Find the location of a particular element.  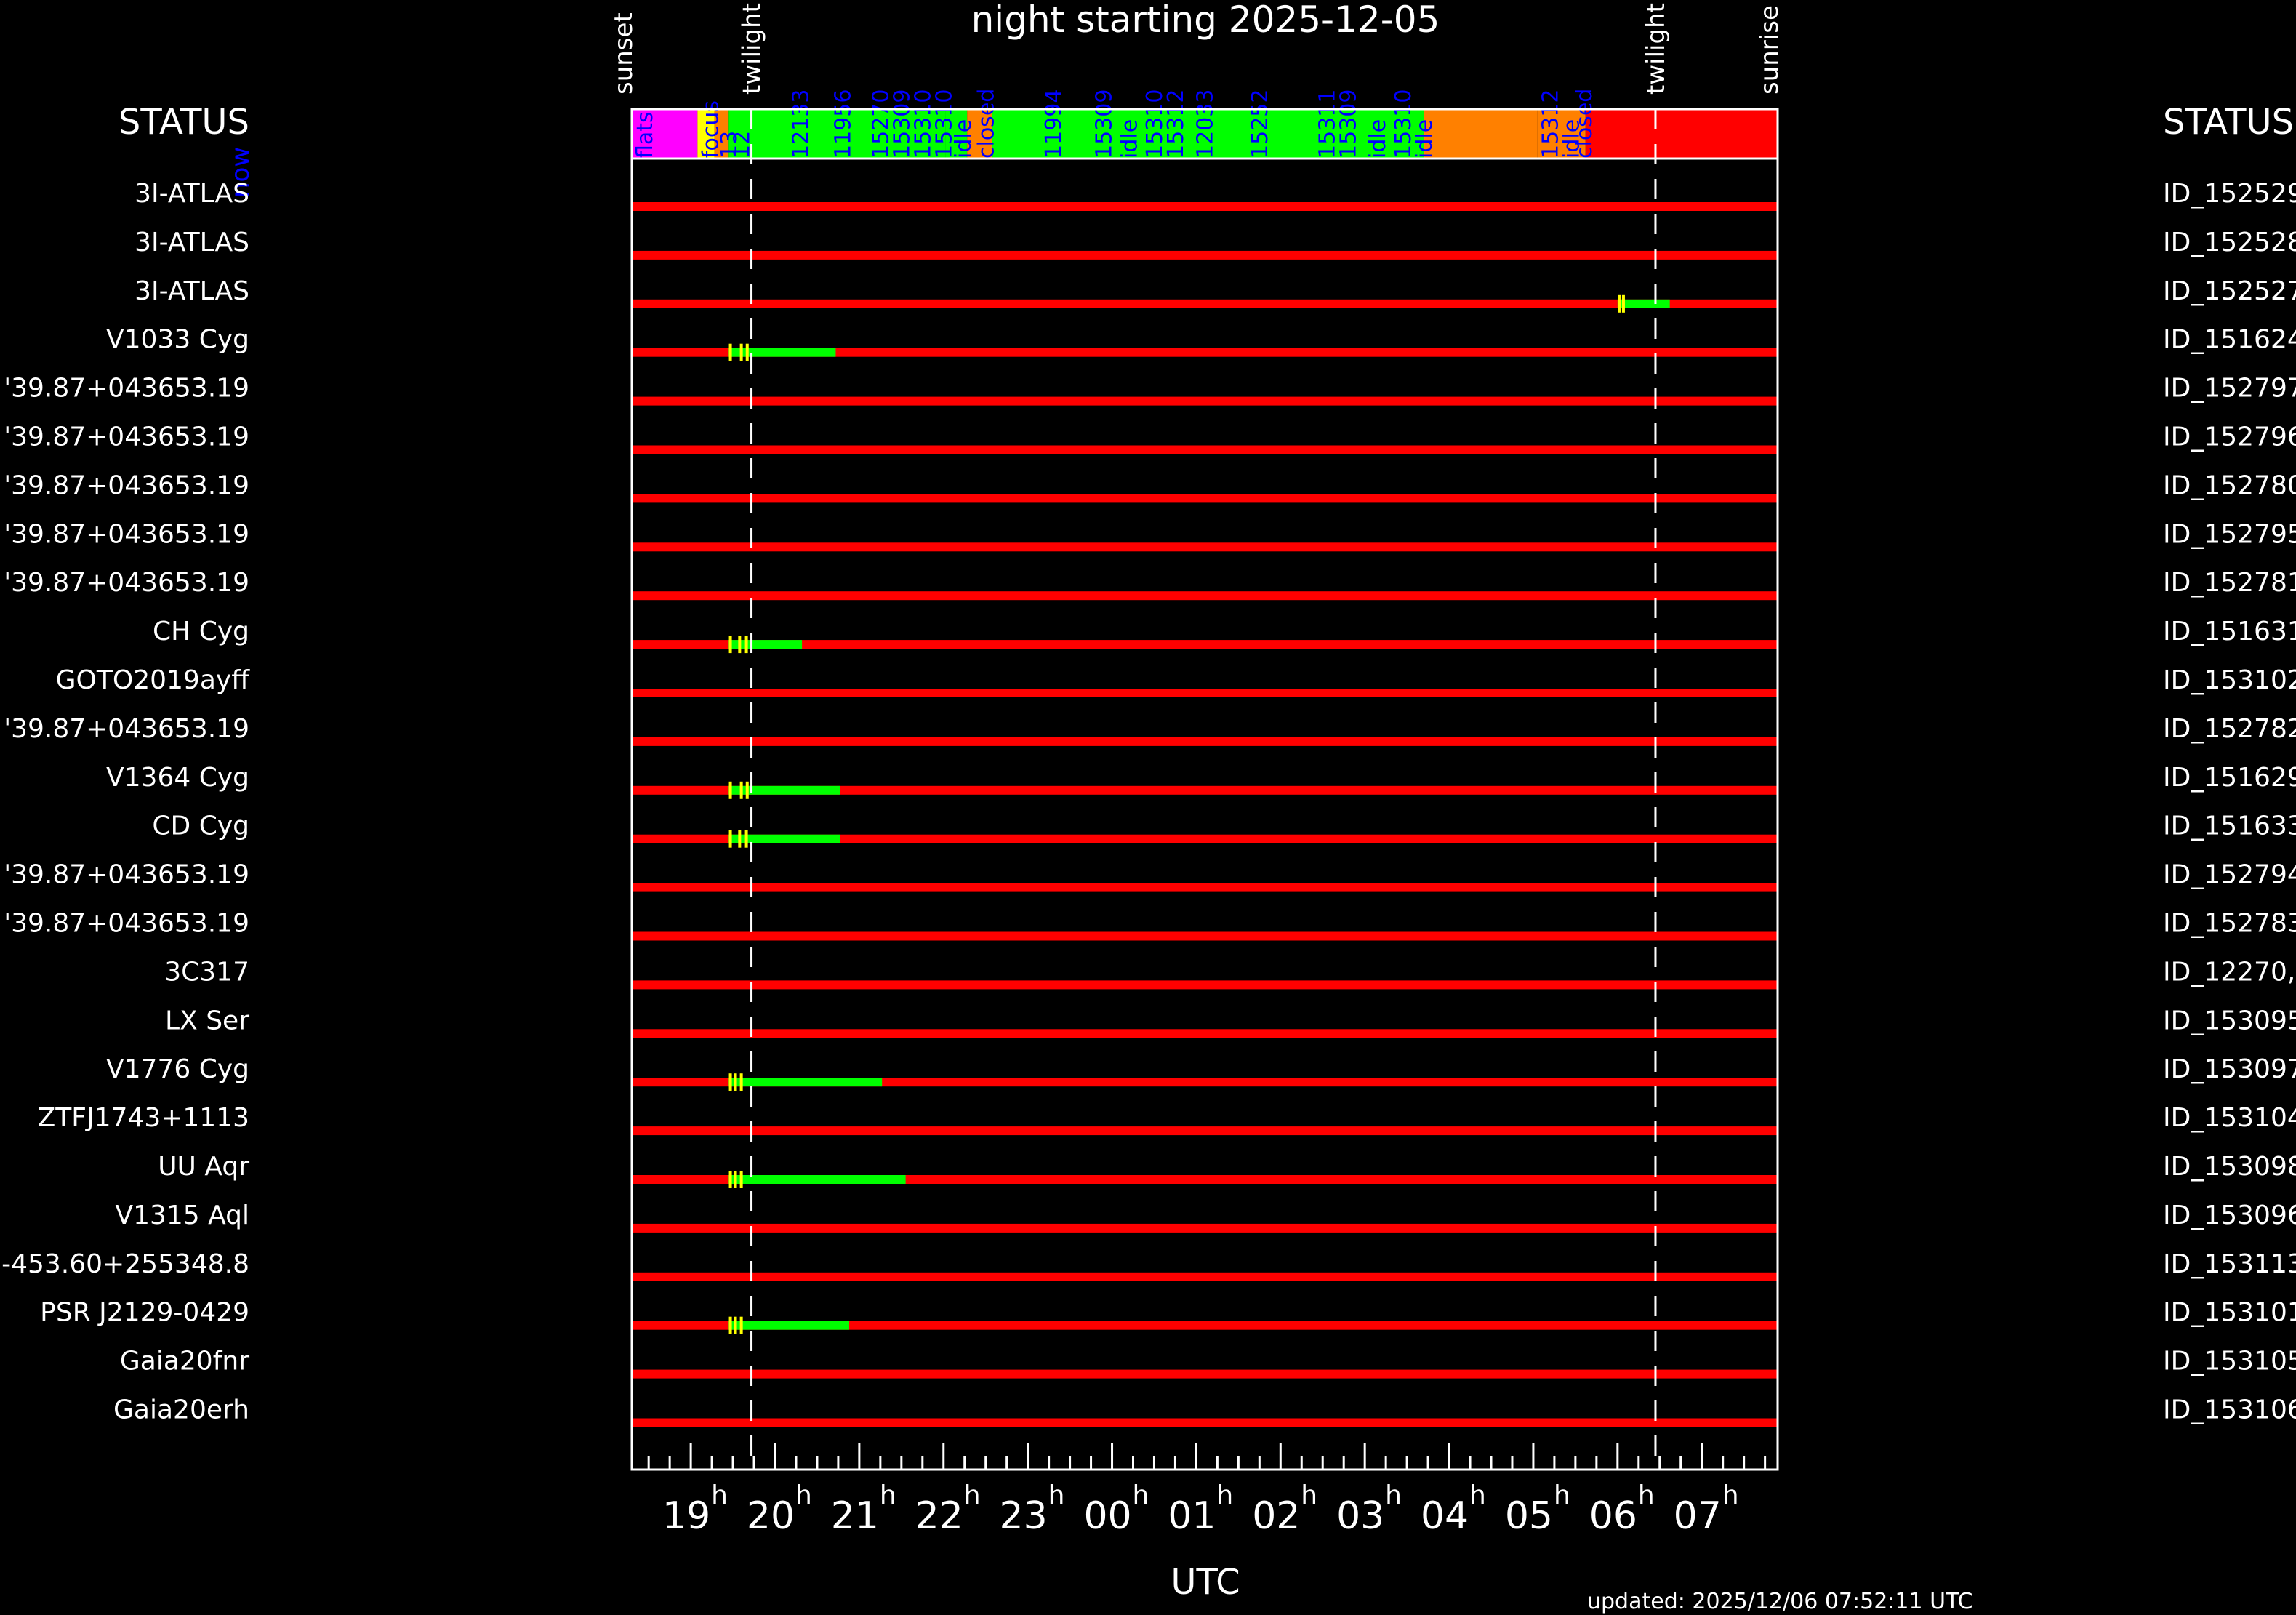

target-id: ID_153104 is located at coordinates (2229, 1118).